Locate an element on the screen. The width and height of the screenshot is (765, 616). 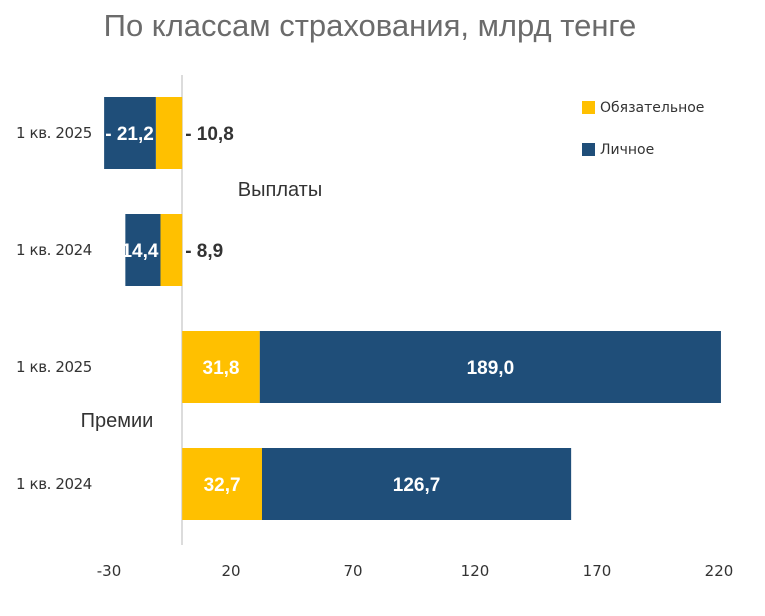
data-label: 189,0 is located at coordinates (491, 368).